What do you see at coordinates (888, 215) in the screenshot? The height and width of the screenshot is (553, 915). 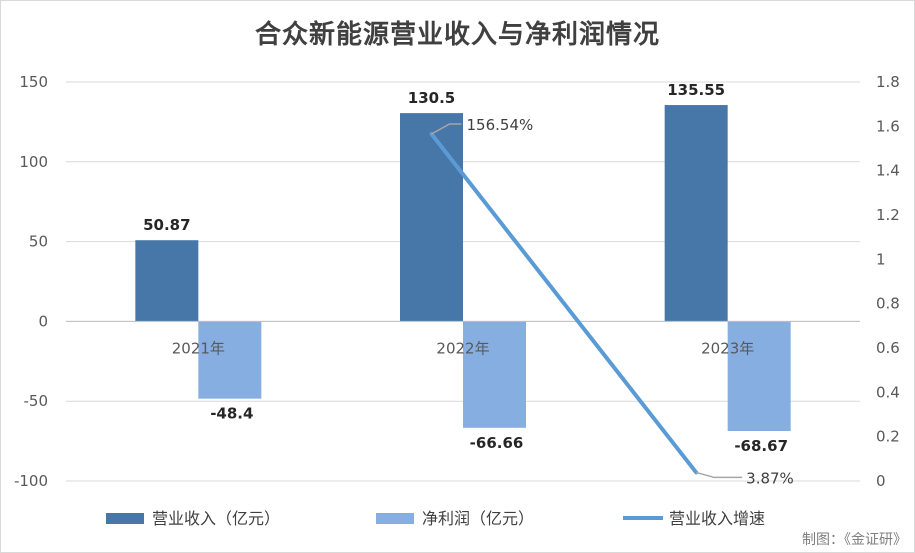 I see `right-axis-tick-label: 1.2` at bounding box center [888, 215].